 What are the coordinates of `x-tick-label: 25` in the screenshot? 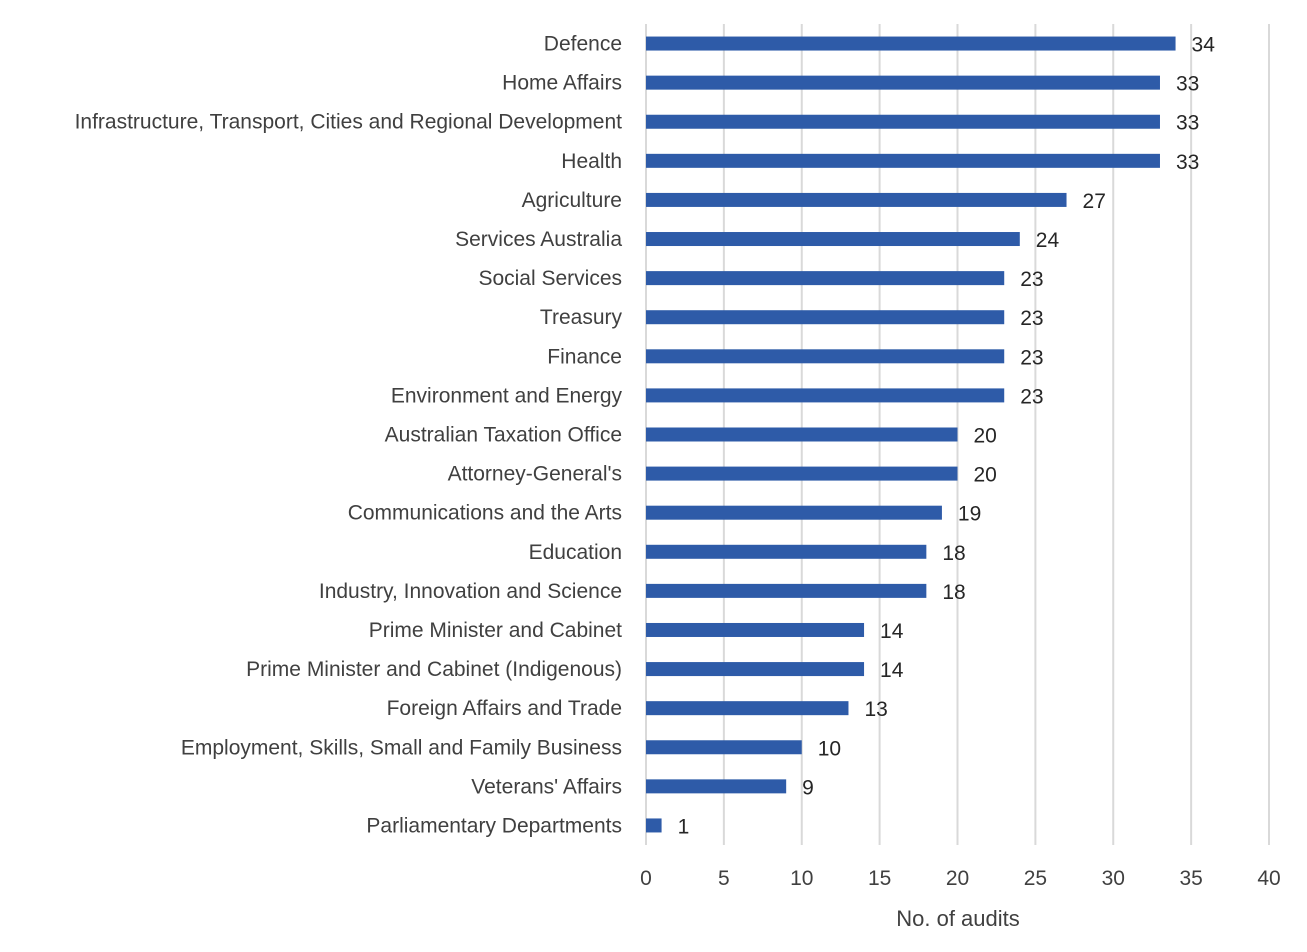 It's located at (1035, 878).